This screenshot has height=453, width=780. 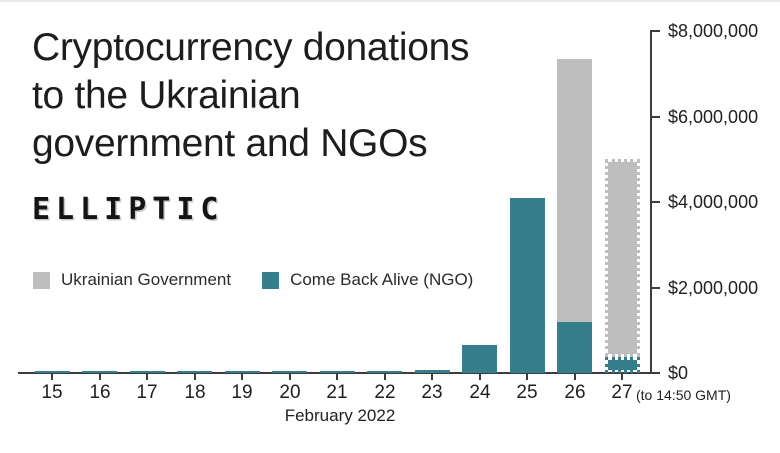 I want to click on chart-title-line-2: to the Ukrainian, so click(x=166, y=95).